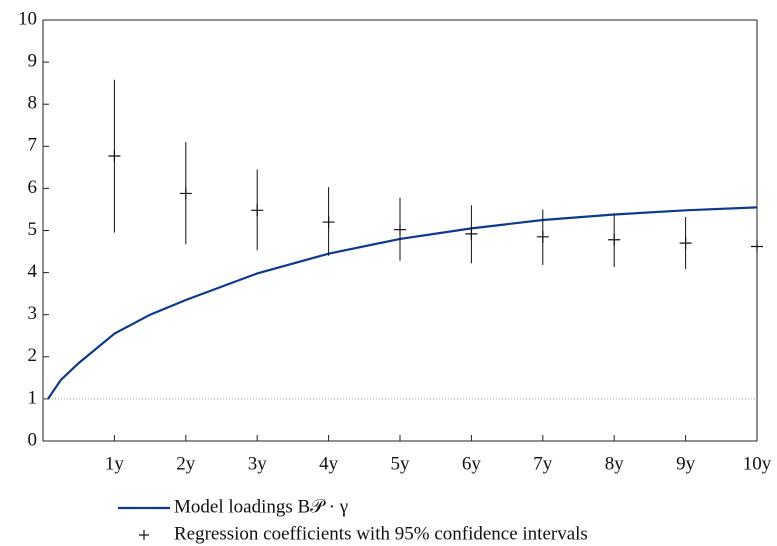 Image resolution: width=777 pixels, height=546 pixels. I want to click on x-tick-label: 10y, so click(757, 463).